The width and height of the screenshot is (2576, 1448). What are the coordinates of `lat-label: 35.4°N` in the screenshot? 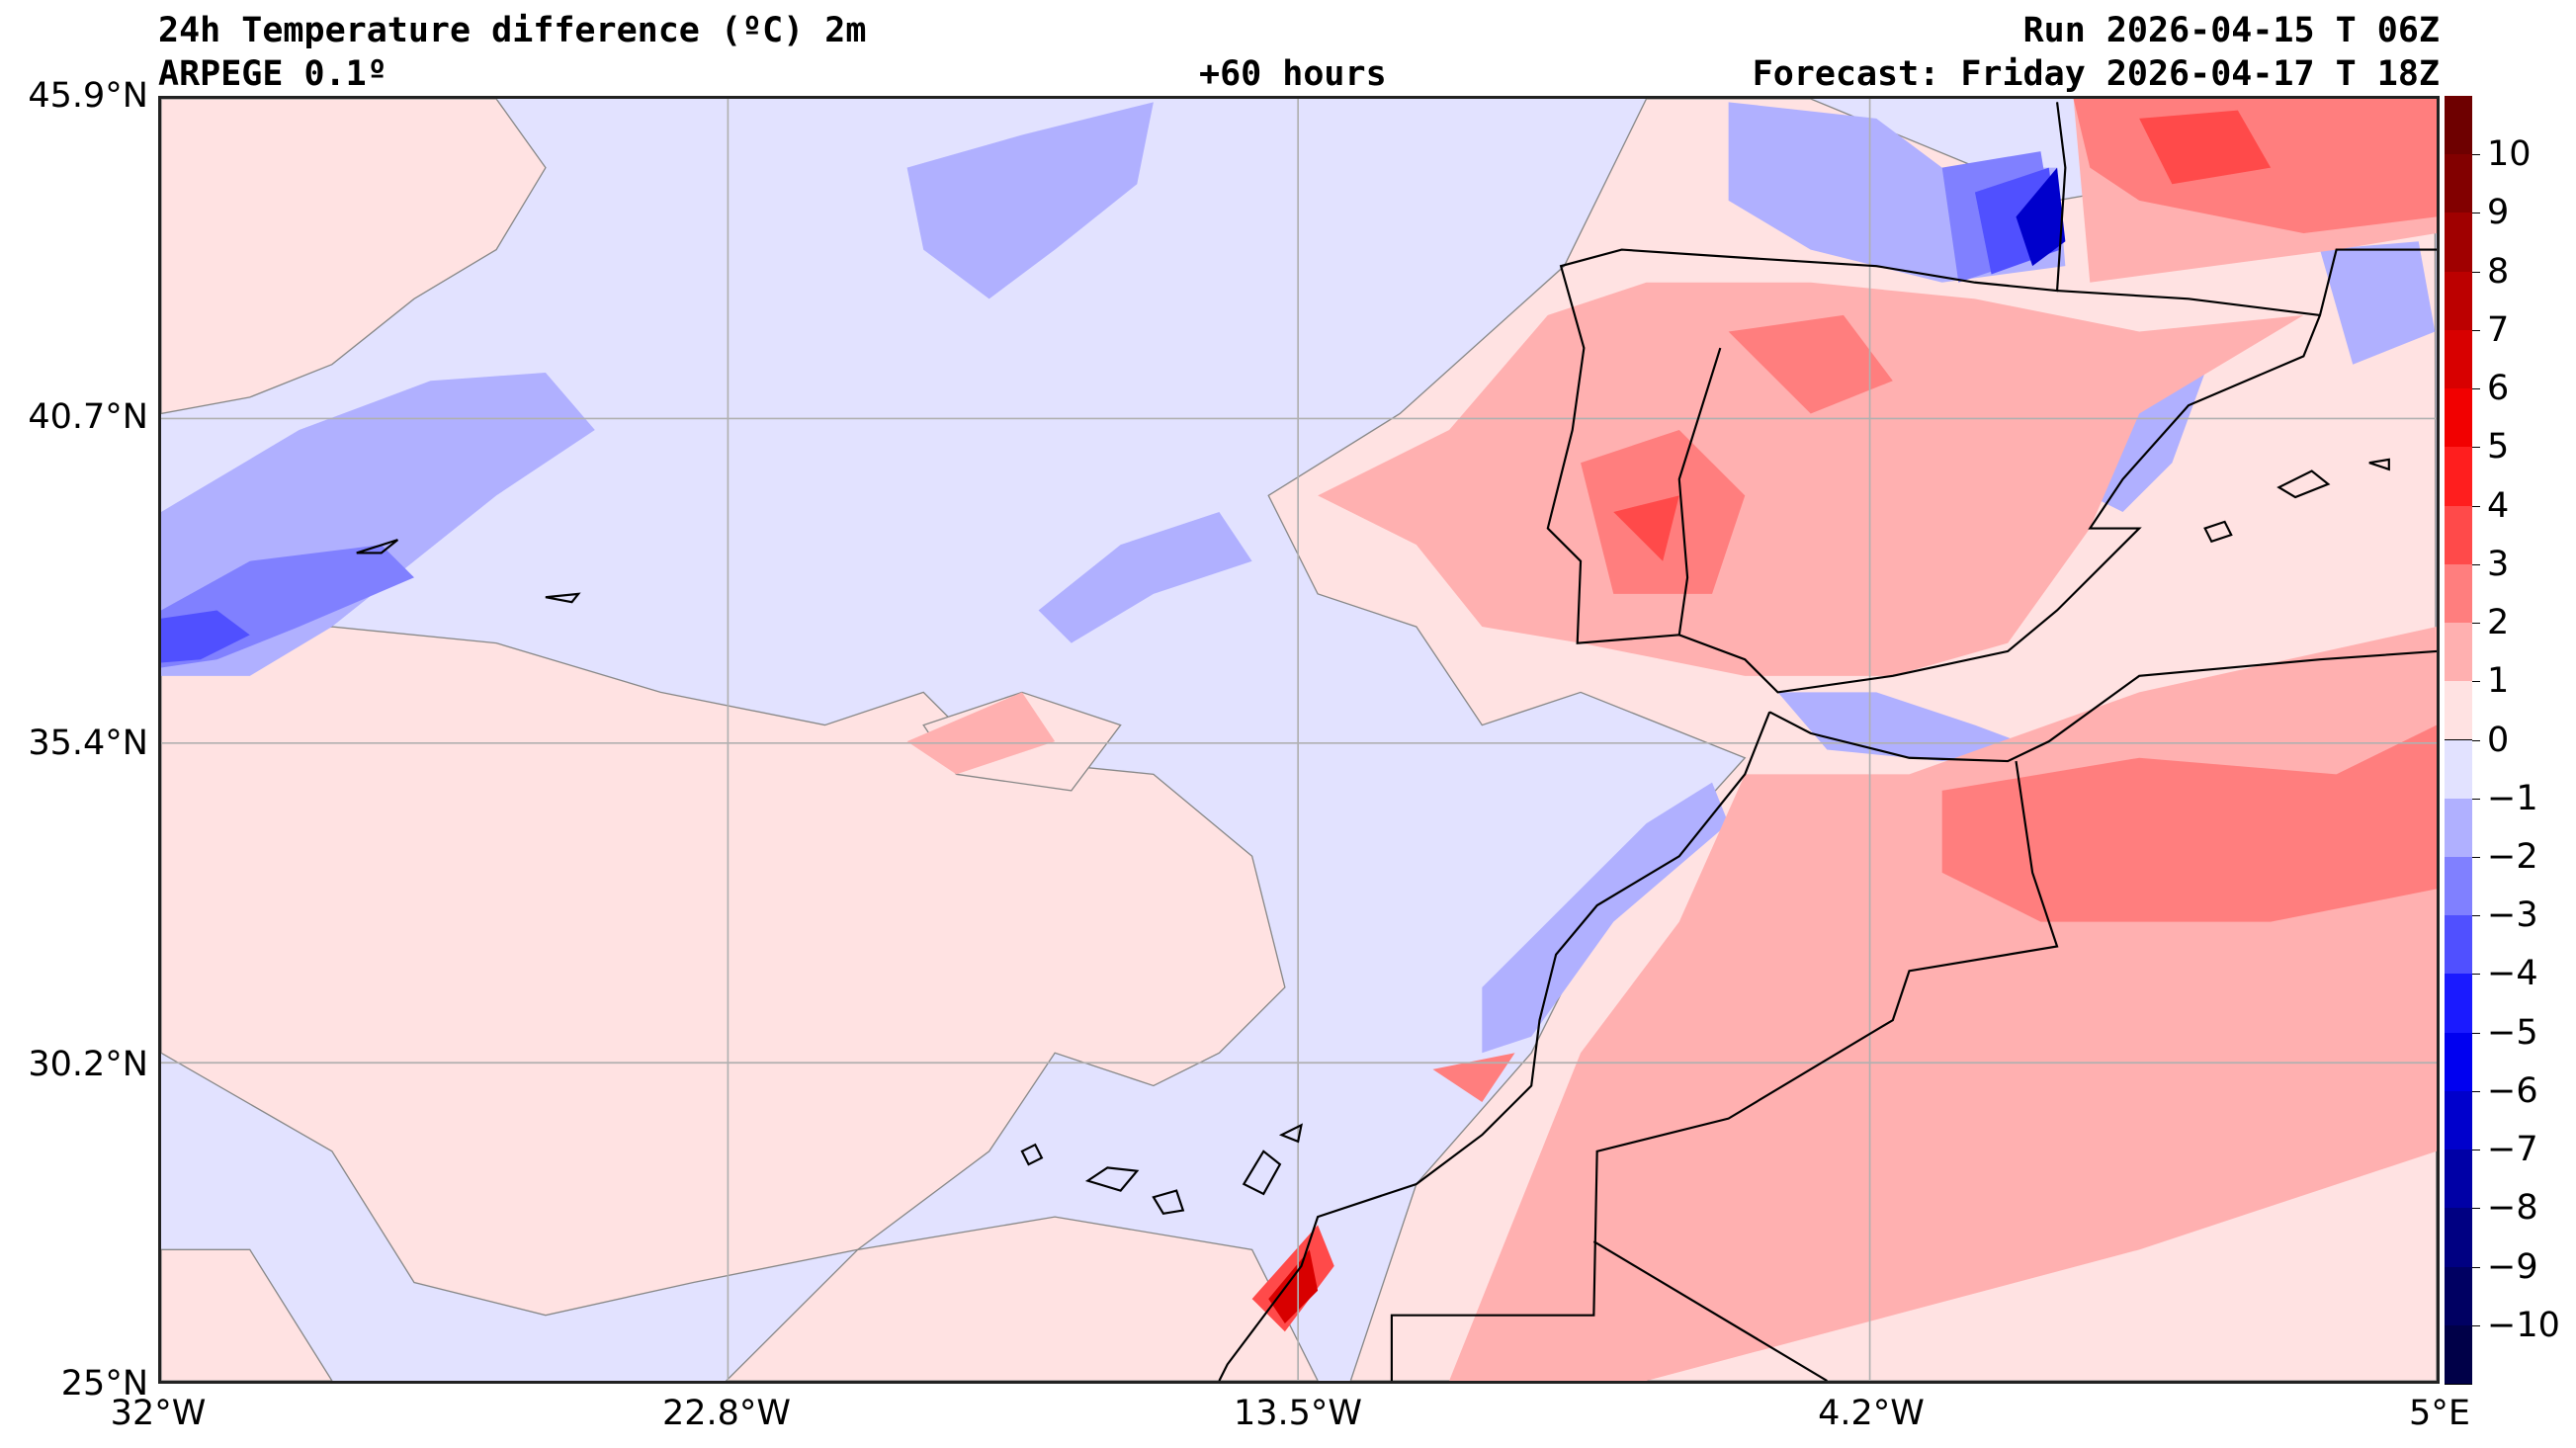 It's located at (88, 743).